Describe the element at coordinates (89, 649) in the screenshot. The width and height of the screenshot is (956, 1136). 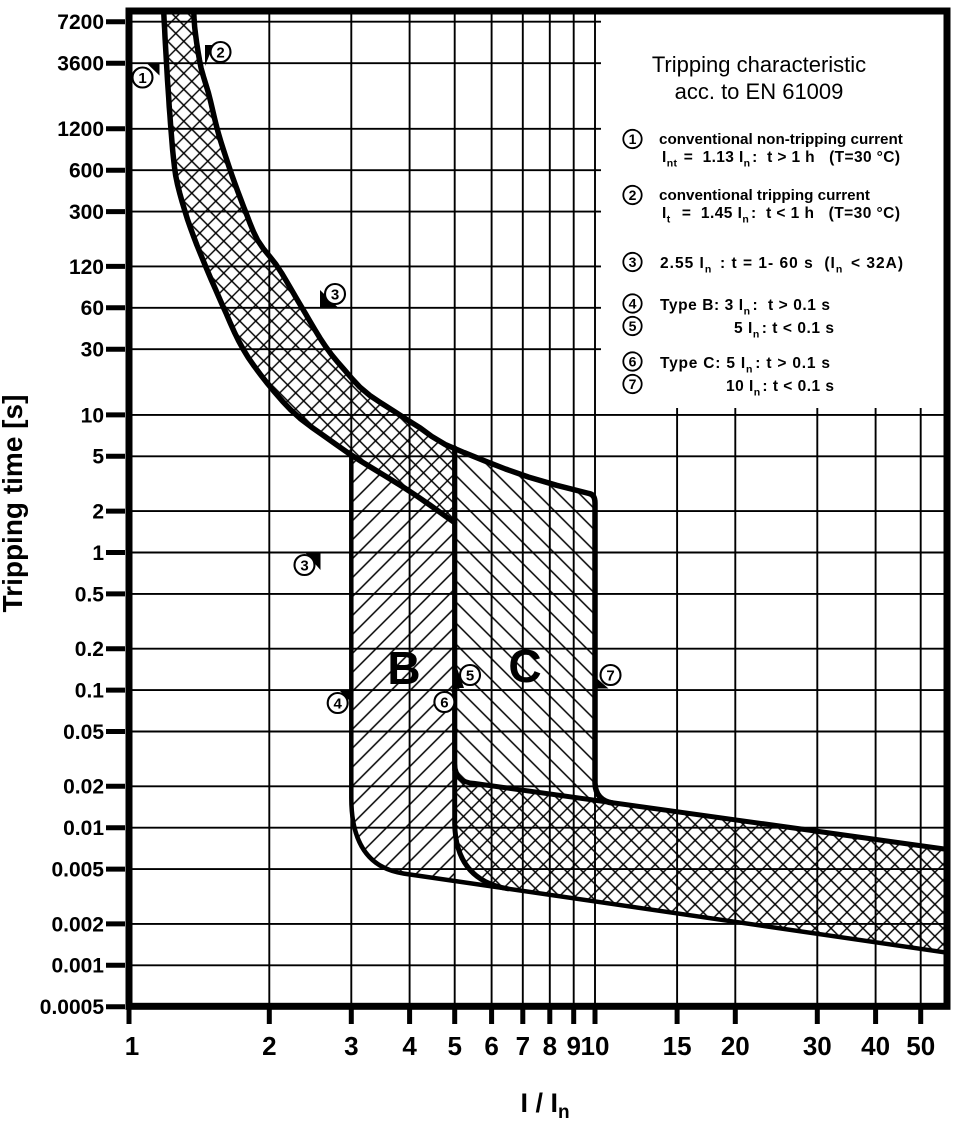
I see `svg-text: 0.2` at that location.